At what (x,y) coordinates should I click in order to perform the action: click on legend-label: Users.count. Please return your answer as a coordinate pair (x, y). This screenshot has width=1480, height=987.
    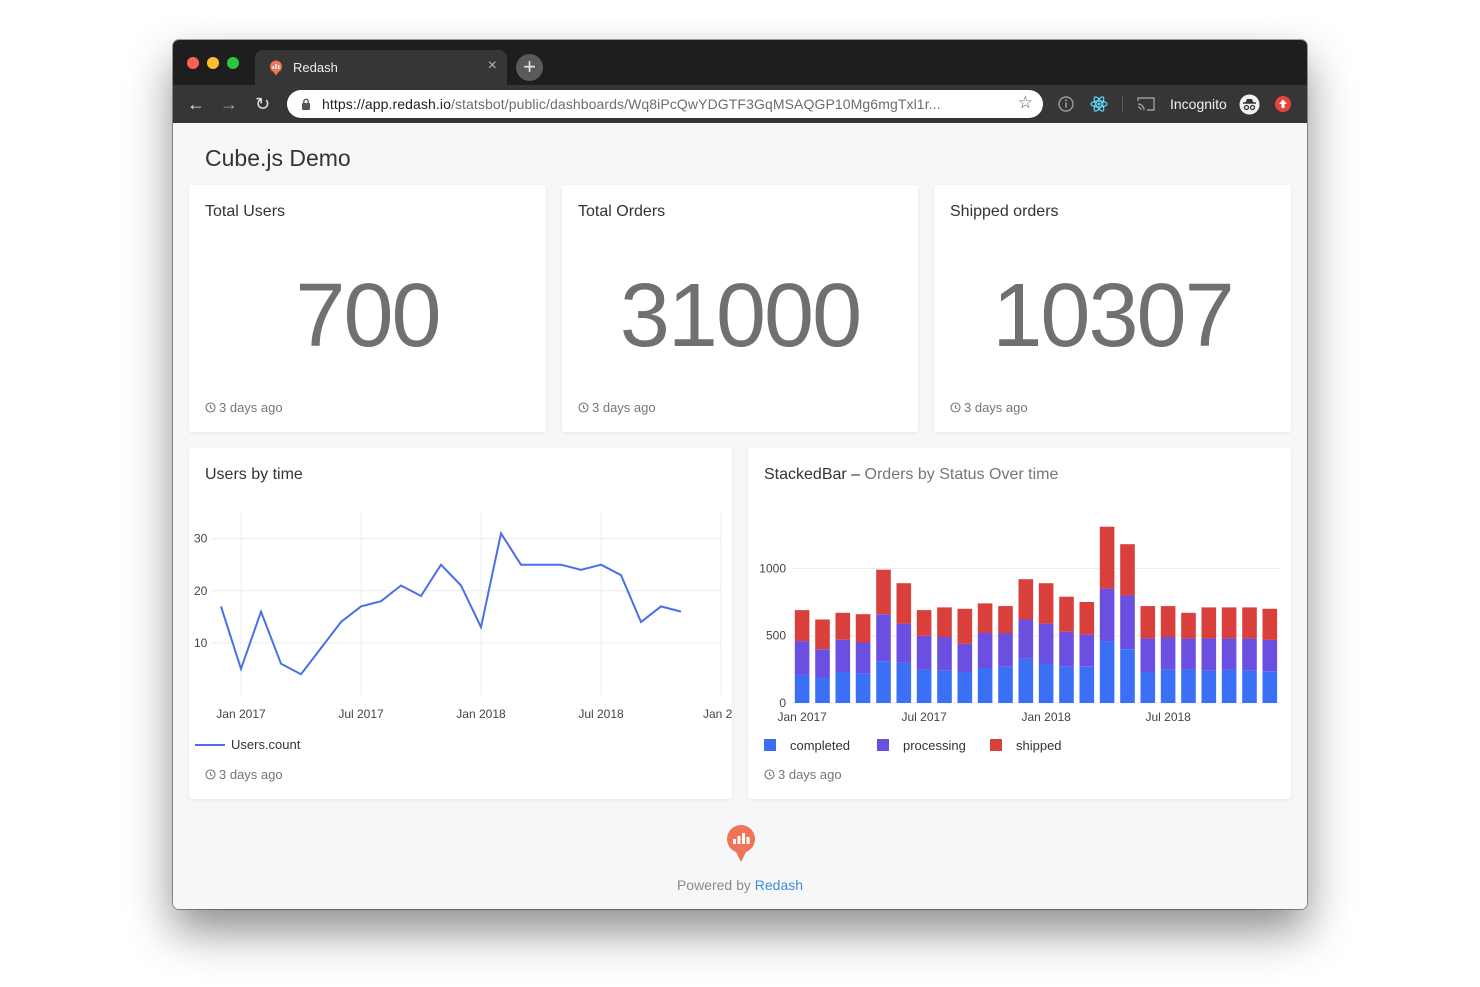
    Looking at the image, I should click on (266, 744).